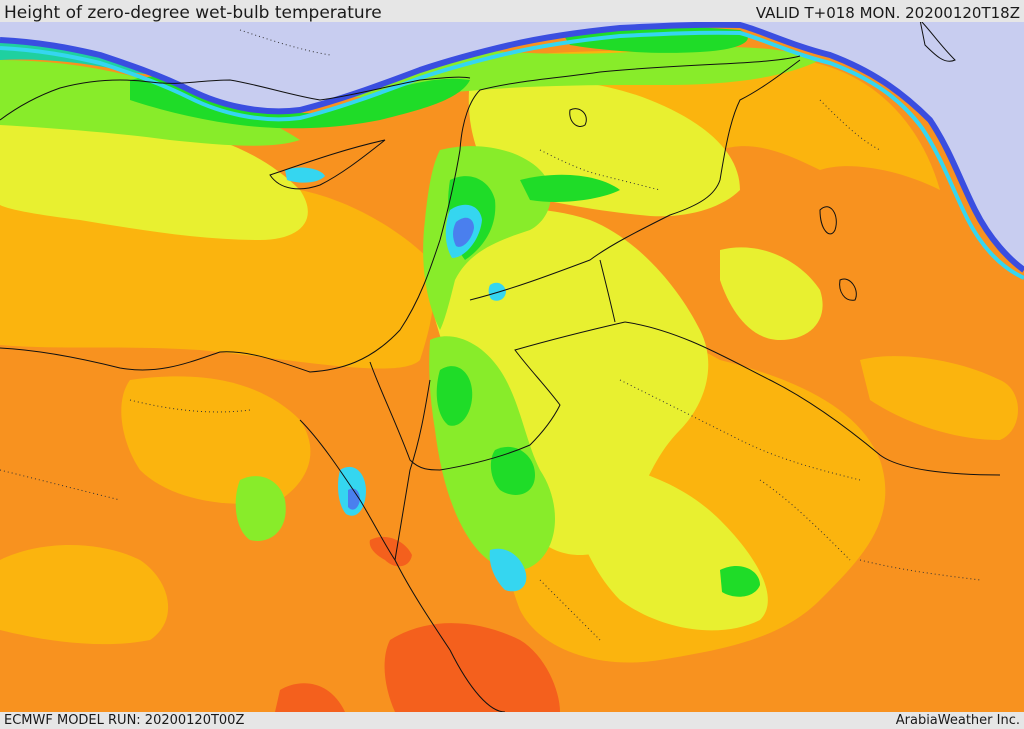  I want to click on green-syria-east, so click(570, 188).